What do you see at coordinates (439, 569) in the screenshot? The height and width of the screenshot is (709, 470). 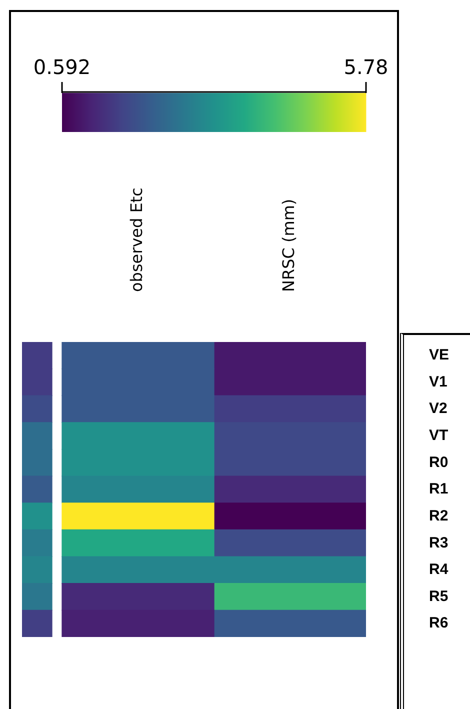 I see `y-tick-label: R4` at bounding box center [439, 569].